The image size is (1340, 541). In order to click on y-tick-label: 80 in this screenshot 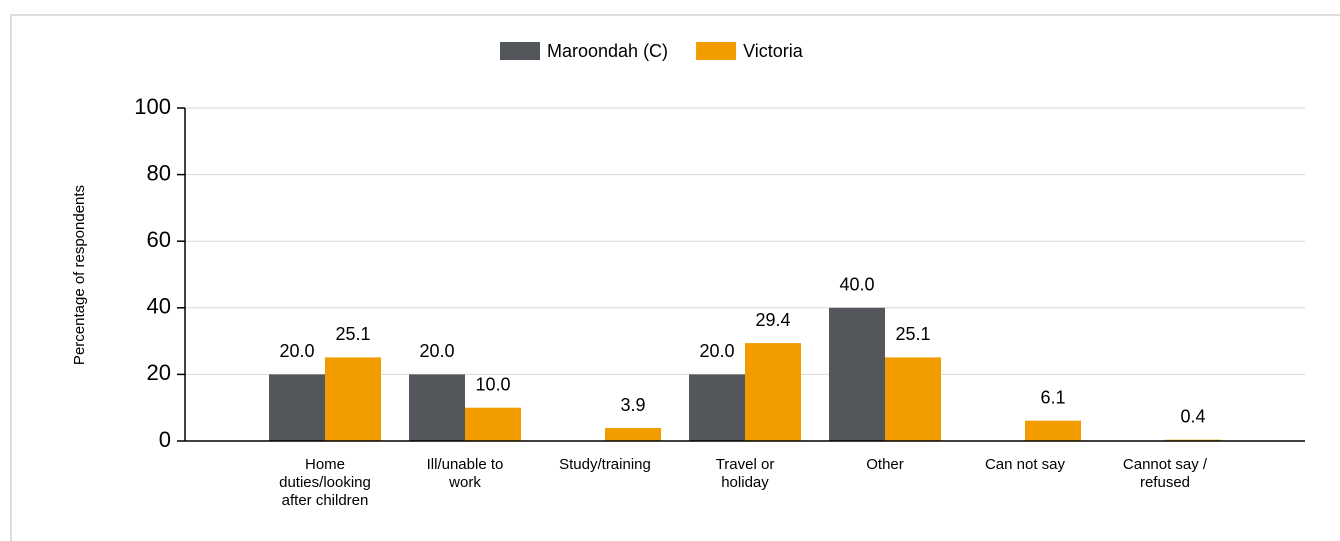, I will do `click(159, 172)`.